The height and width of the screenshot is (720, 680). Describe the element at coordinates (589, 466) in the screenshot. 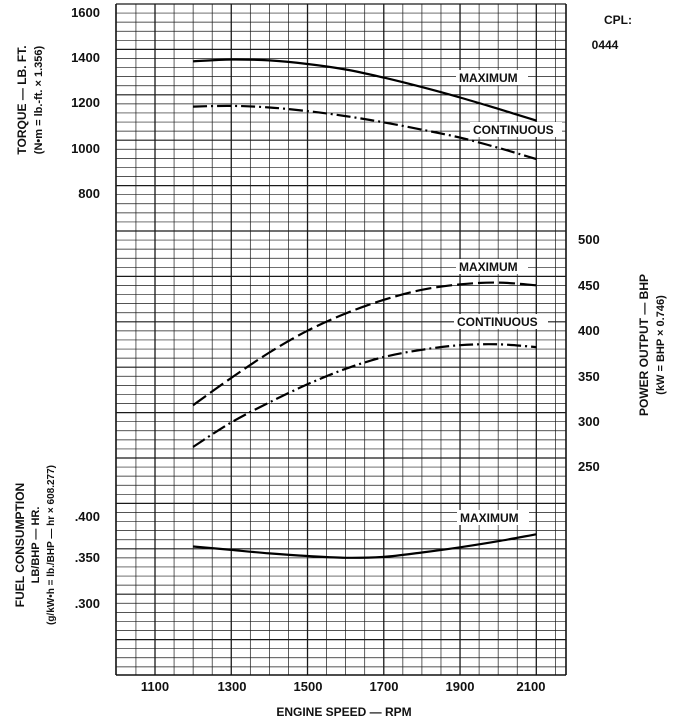

I see `power-tick-label: 250` at that location.